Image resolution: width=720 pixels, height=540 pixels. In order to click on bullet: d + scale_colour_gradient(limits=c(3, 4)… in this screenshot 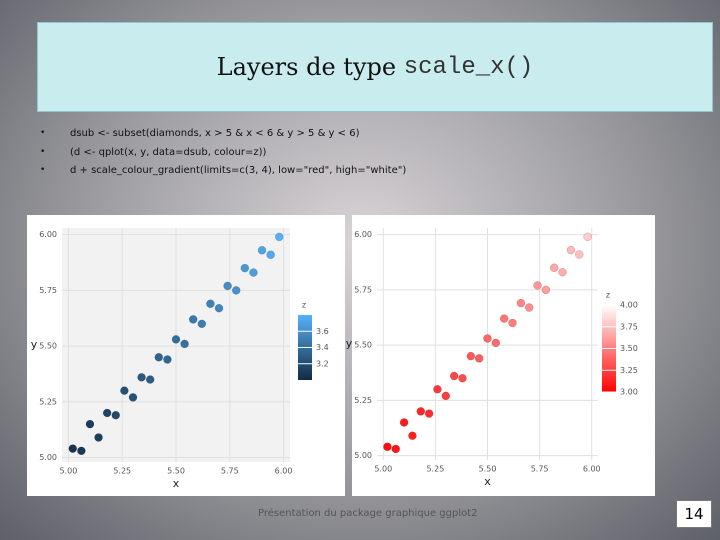, I will do `click(223, 174)`.